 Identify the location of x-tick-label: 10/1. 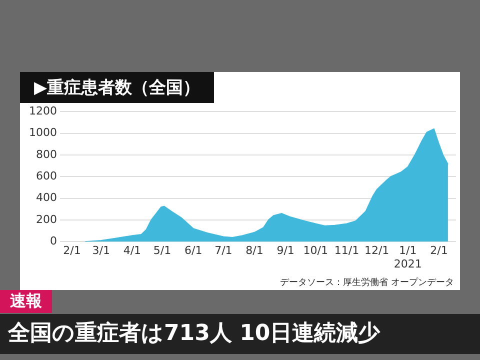
(315, 251).